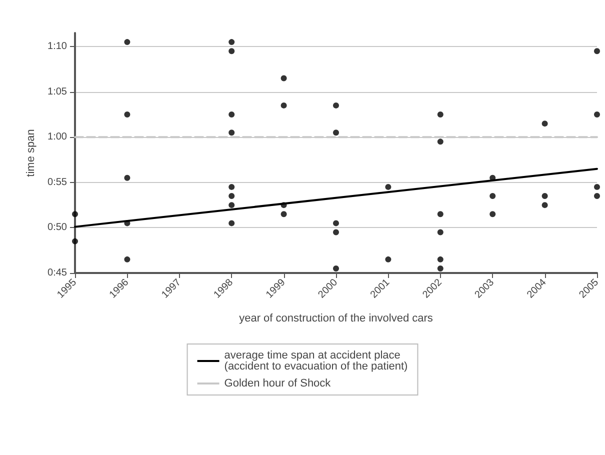 The height and width of the screenshot is (455, 605). I want to click on y-tick-label: 0:55, so click(58, 182).